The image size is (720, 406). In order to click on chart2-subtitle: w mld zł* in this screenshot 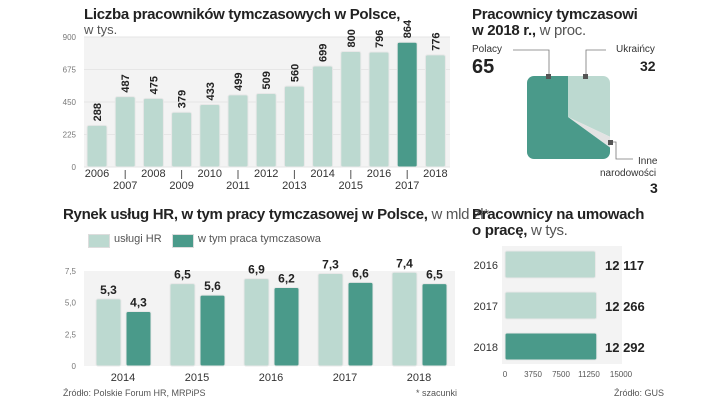, I will do `click(460, 214)`.